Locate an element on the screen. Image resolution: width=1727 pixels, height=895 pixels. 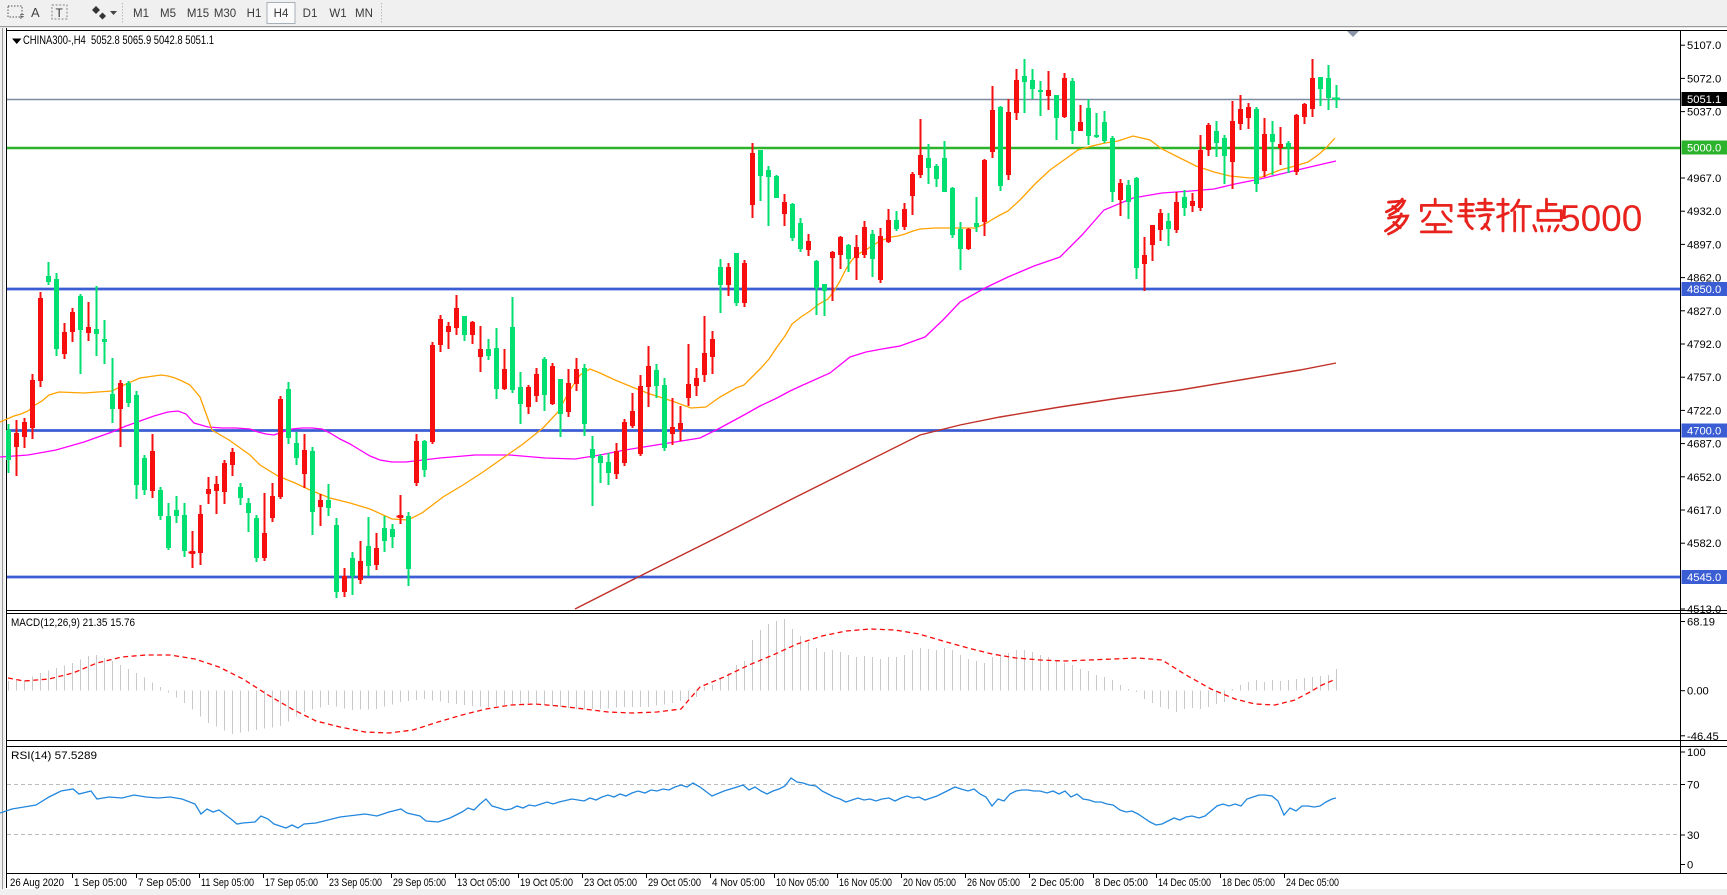
svg-text: 5051.1 is located at coordinates (1704, 100).